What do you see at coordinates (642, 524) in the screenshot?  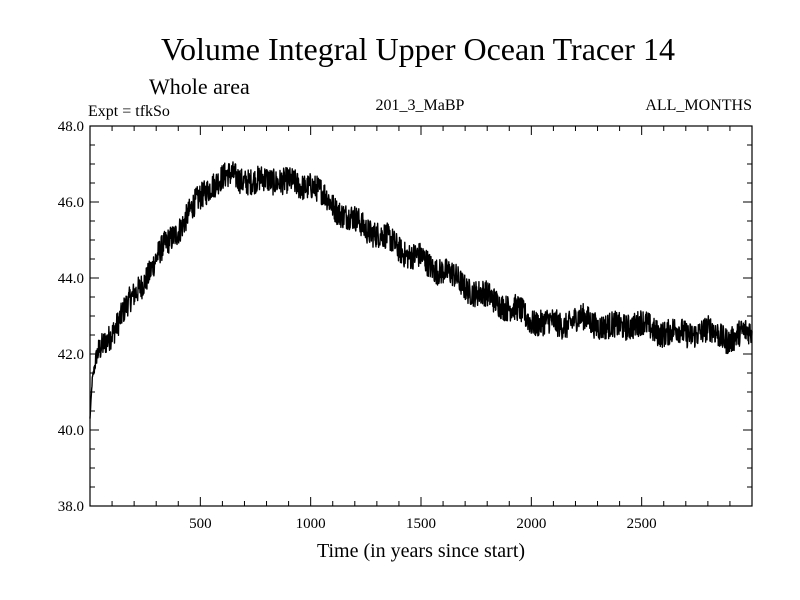 I see `x-tick-label: 2500` at bounding box center [642, 524].